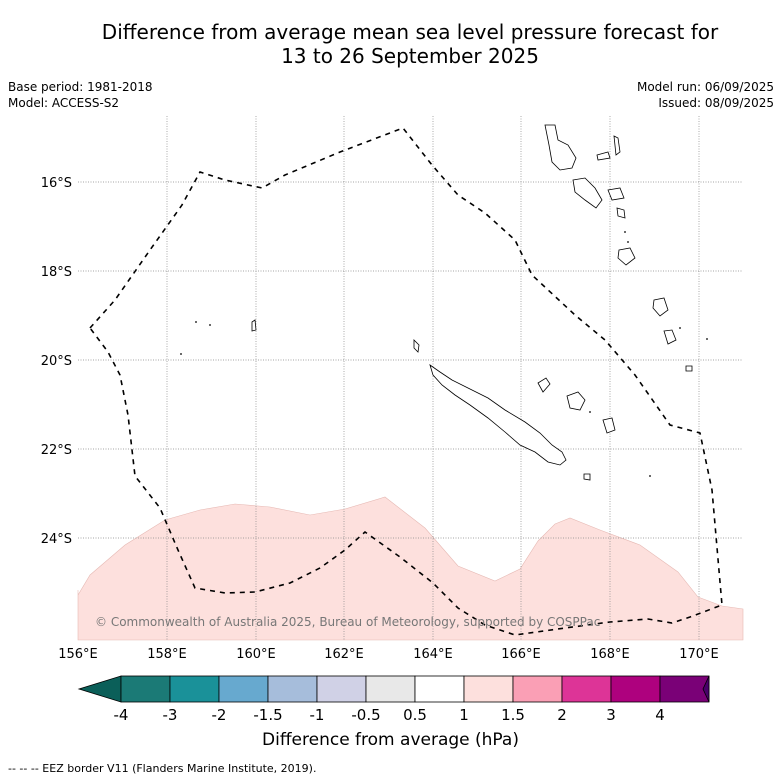 This screenshot has height=781, width=781. What do you see at coordinates (611, 715) in the screenshot?
I see `colorbar-tick-label: 3` at bounding box center [611, 715].